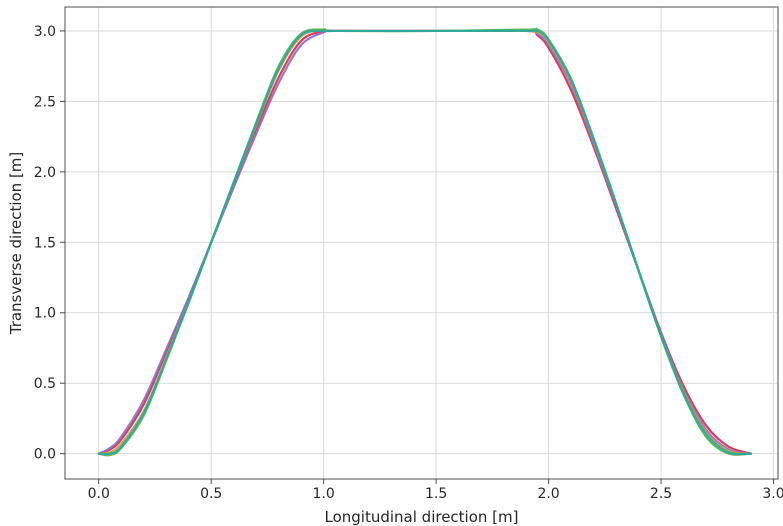 This screenshot has height=526, width=783. Describe the element at coordinates (45, 384) in the screenshot. I see `y-tick-label: 0.5` at that location.